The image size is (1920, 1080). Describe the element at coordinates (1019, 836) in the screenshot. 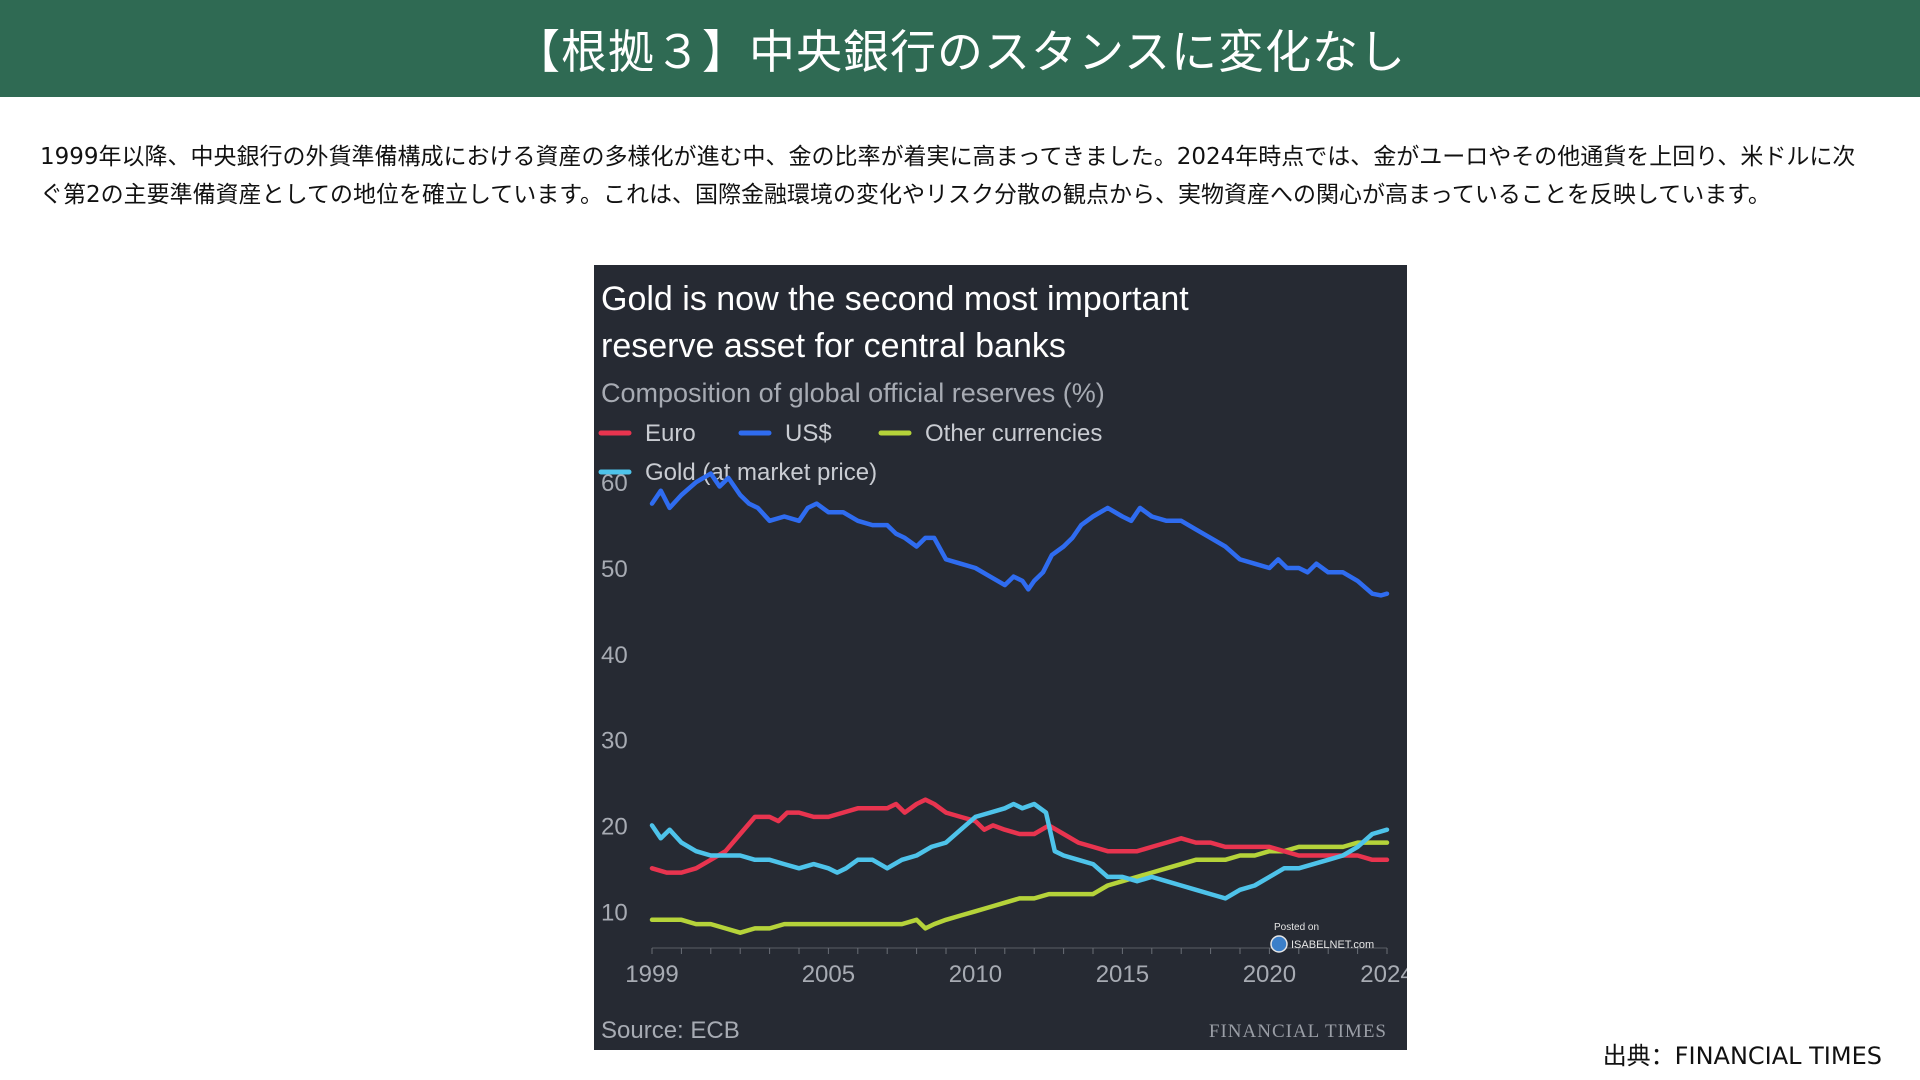

I see `series-line-euro` at that location.